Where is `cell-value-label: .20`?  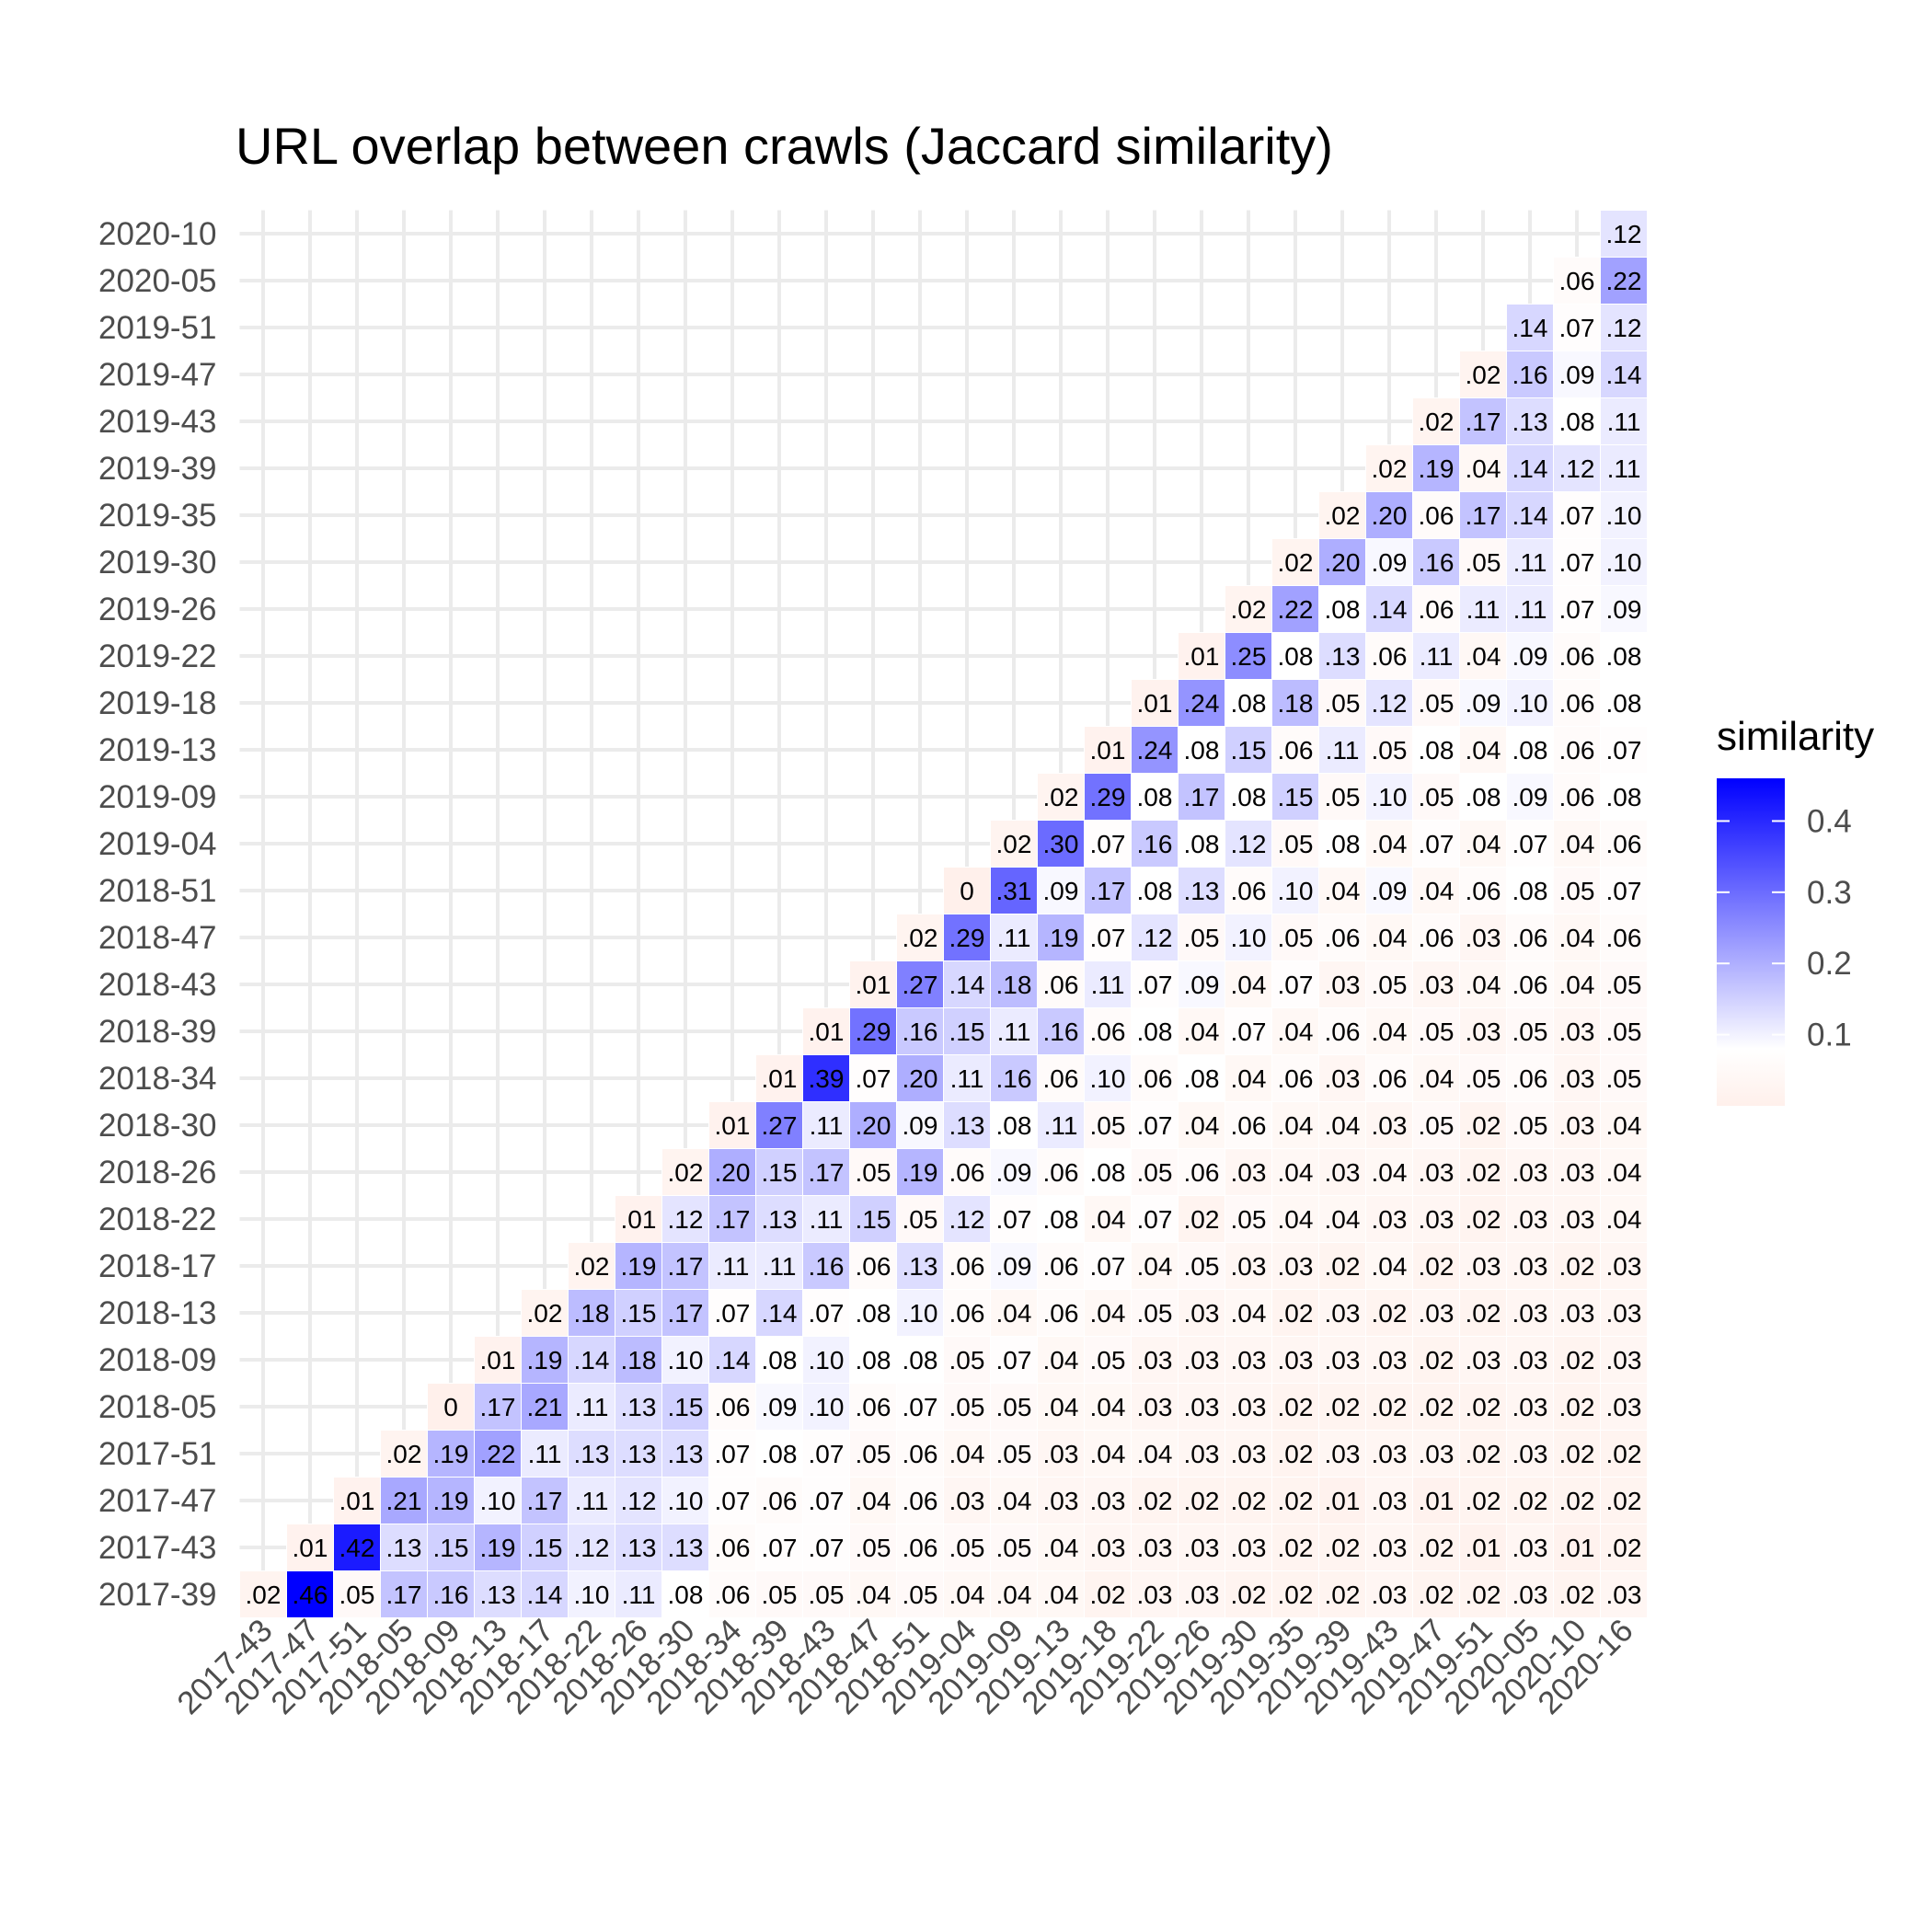 cell-value-label: .20 is located at coordinates (1343, 562).